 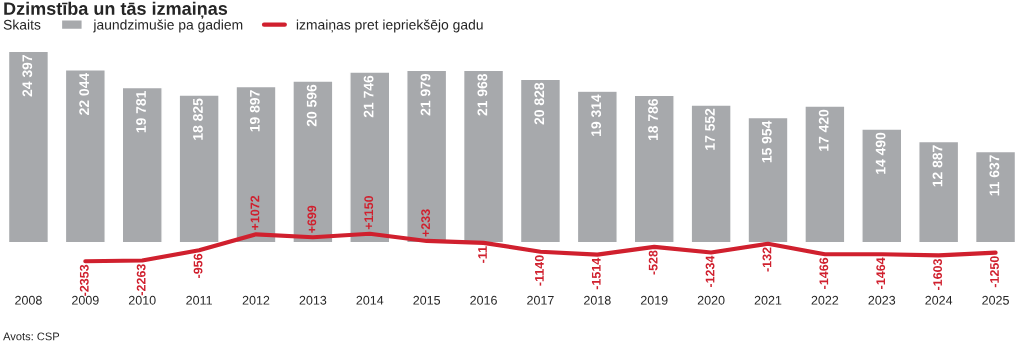 I want to click on data-label: -1250, so click(x=994, y=272).